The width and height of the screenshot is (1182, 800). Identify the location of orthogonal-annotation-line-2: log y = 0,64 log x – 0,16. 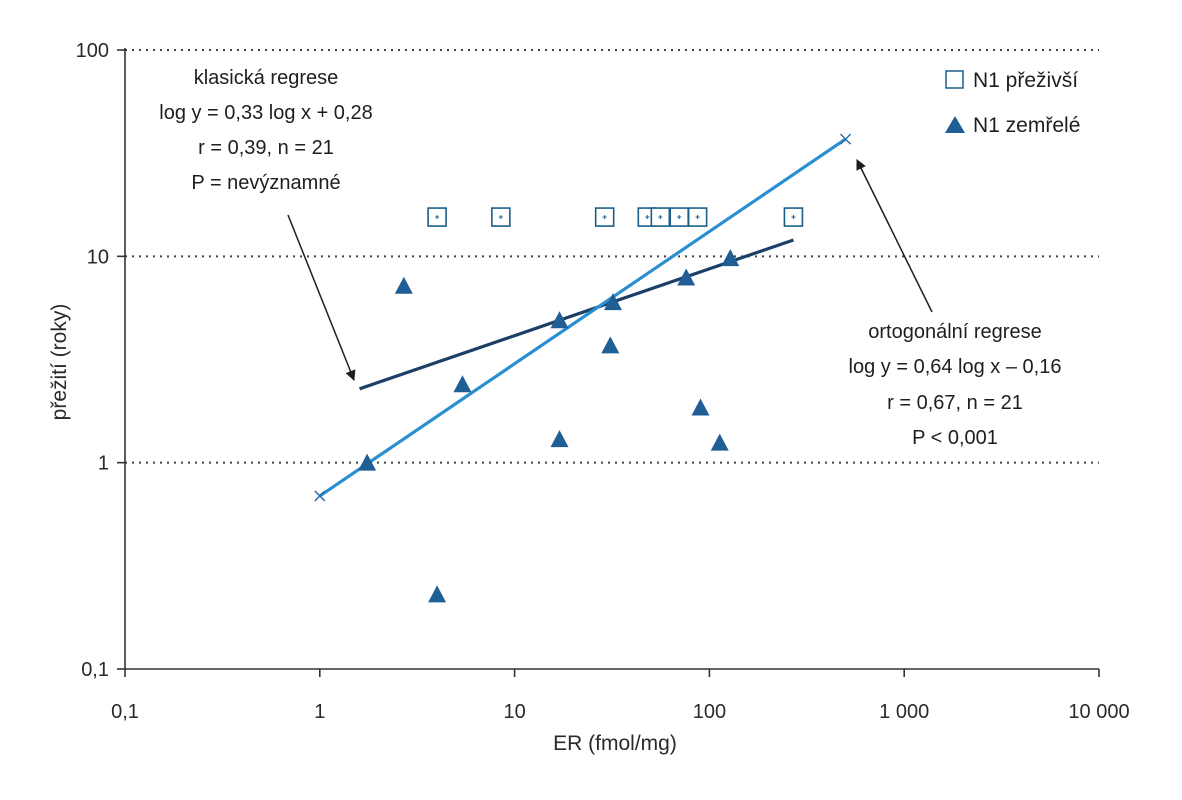
(955, 367).